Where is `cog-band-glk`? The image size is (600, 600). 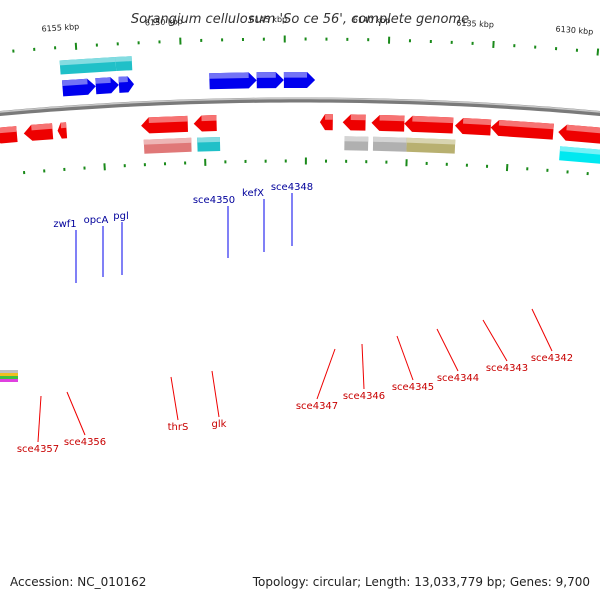
cog-band-glk is located at coordinates (209, 144).